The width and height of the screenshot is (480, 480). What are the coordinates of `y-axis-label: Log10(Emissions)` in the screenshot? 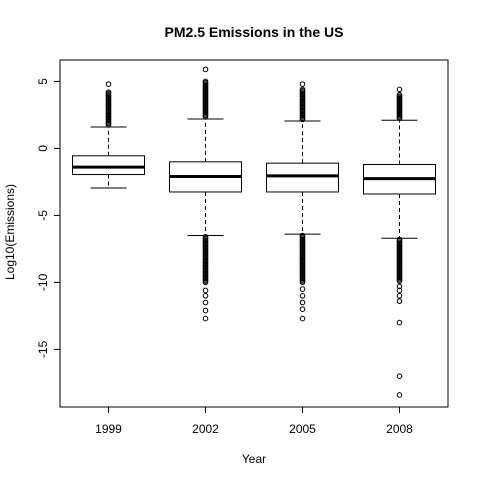 It's located at (10, 232).